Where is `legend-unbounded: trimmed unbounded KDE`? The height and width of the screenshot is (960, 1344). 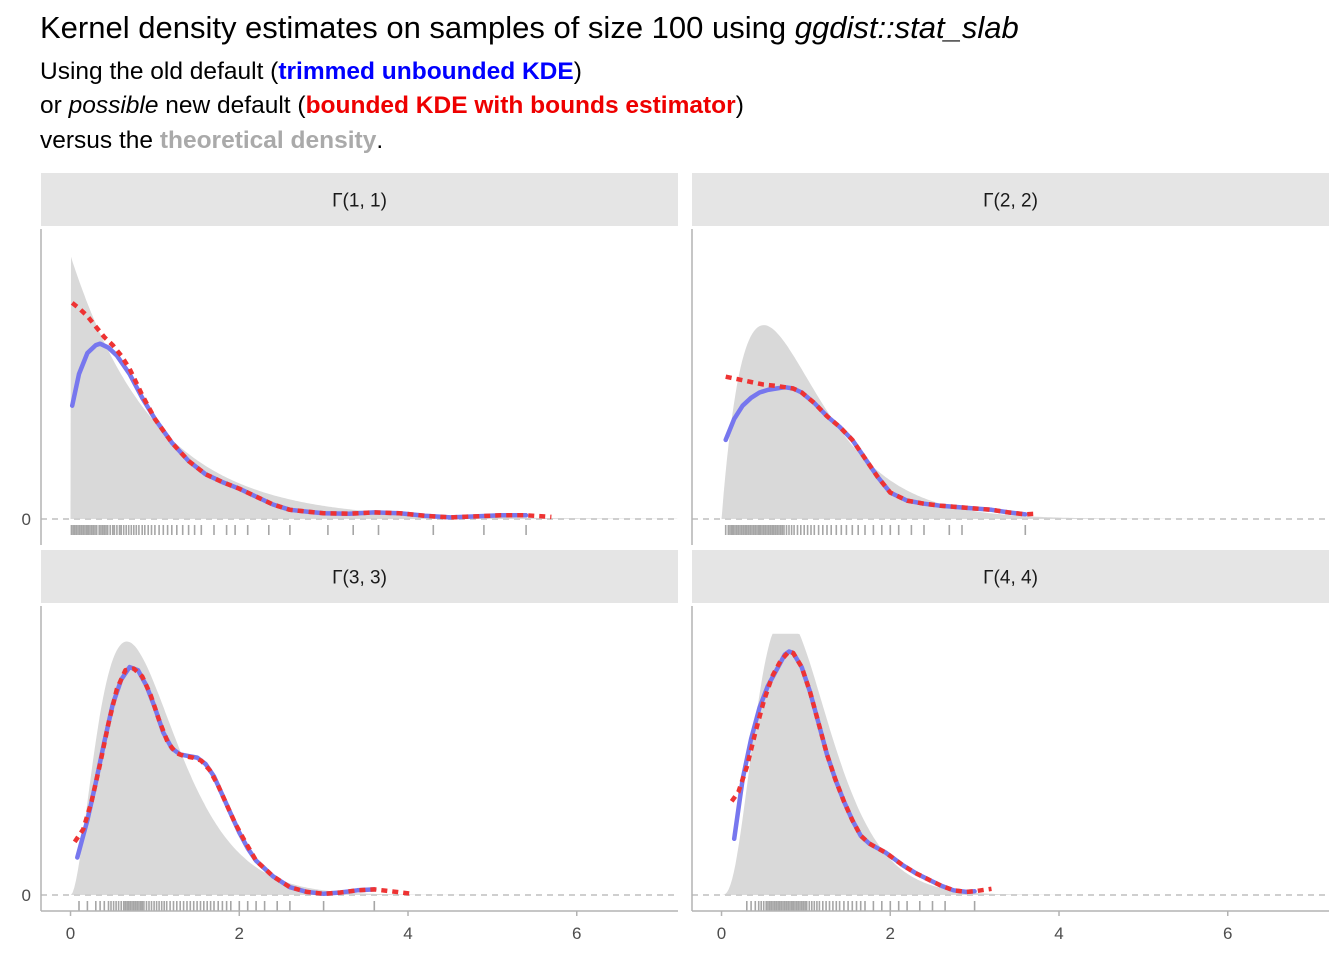
legend-unbounded: trimmed unbounded KDE is located at coordinates (426, 71).